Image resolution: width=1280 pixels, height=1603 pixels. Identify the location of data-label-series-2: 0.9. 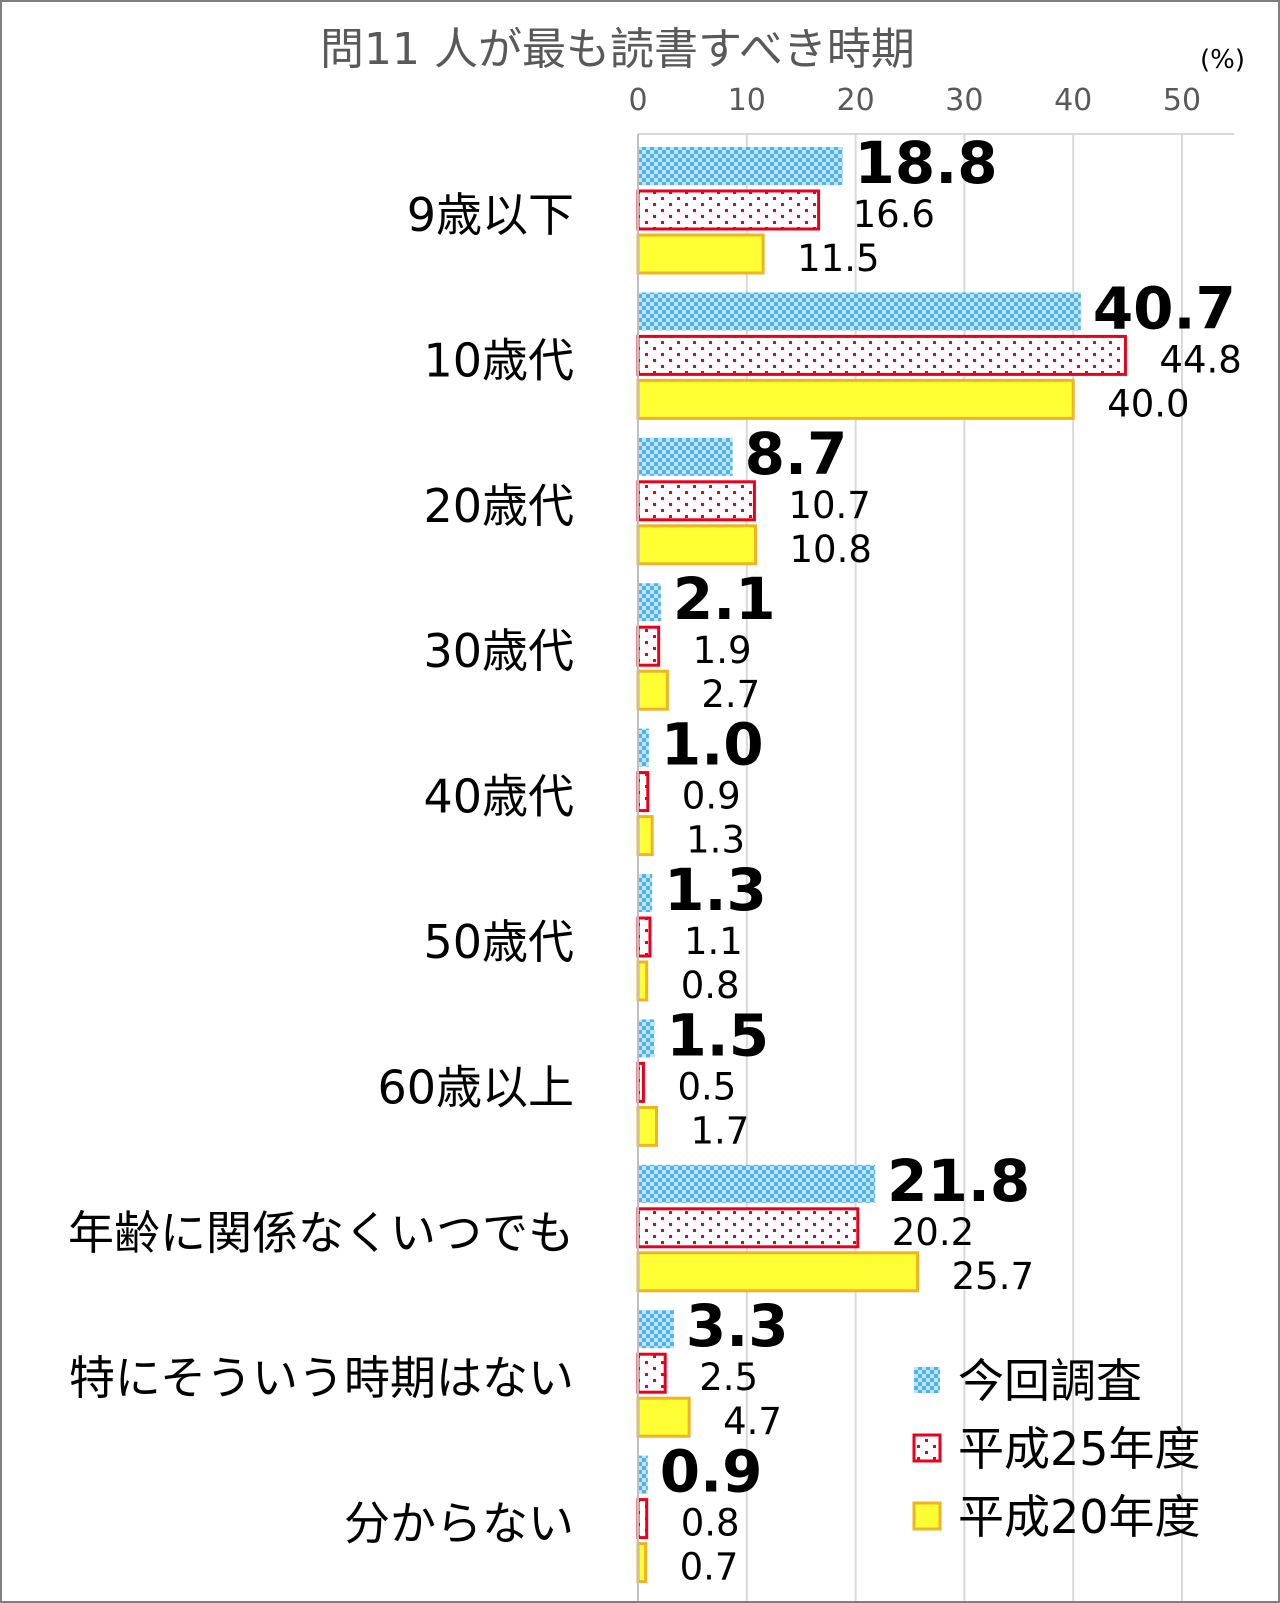
(711, 796).